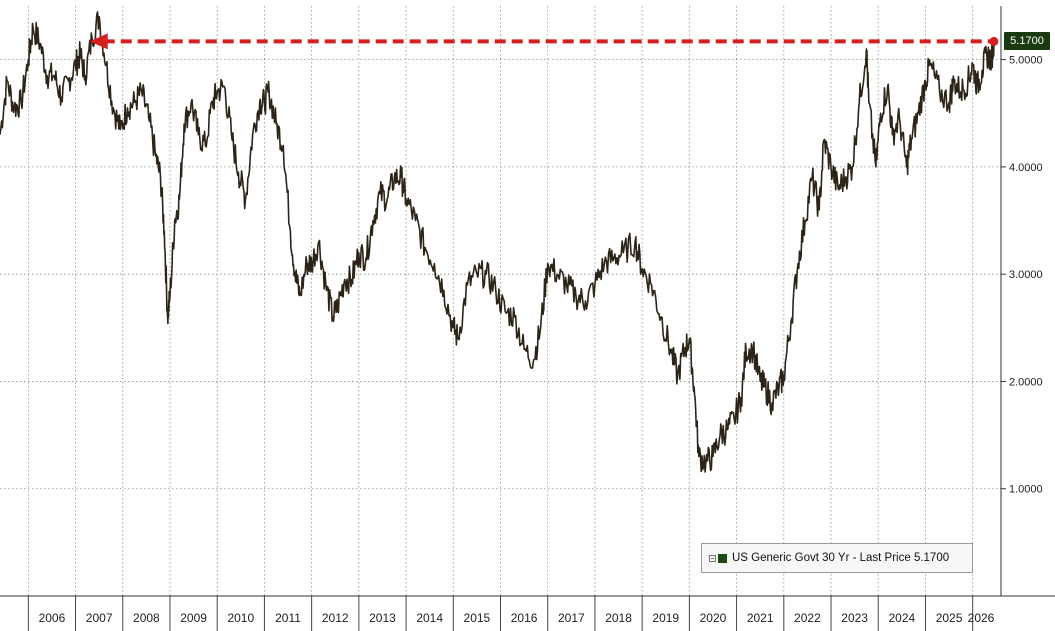 Image resolution: width=1055 pixels, height=631 pixels. What do you see at coordinates (665, 618) in the screenshot?
I see `x-tick-label: 2019` at bounding box center [665, 618].